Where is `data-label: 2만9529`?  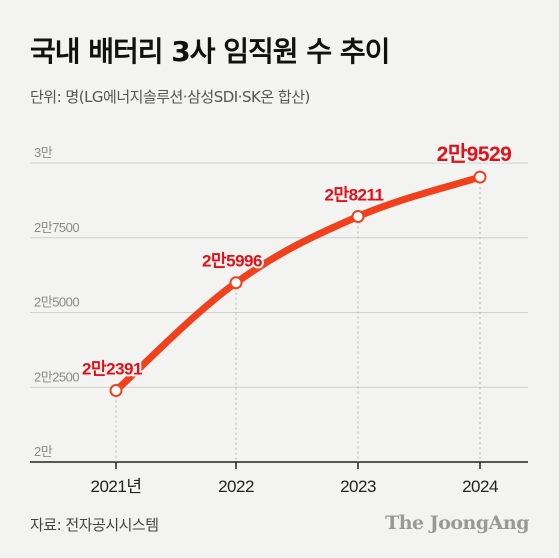
data-label: 2만9529 is located at coordinates (474, 154).